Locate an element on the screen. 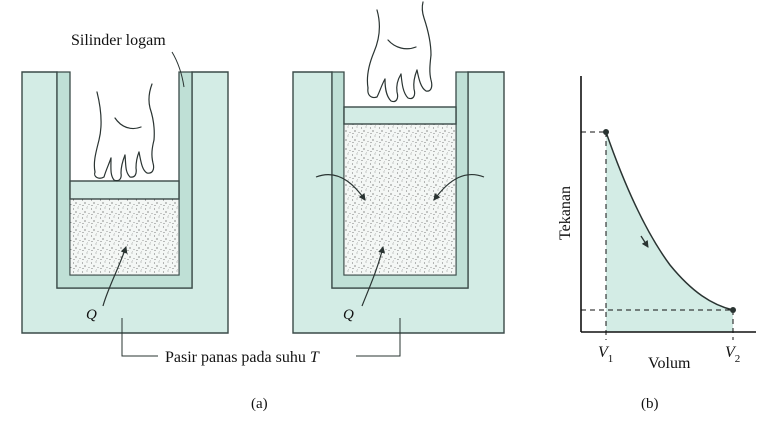 Image resolution: width=773 pixels, height=422 pixels. left-piston is located at coordinates (124, 190).